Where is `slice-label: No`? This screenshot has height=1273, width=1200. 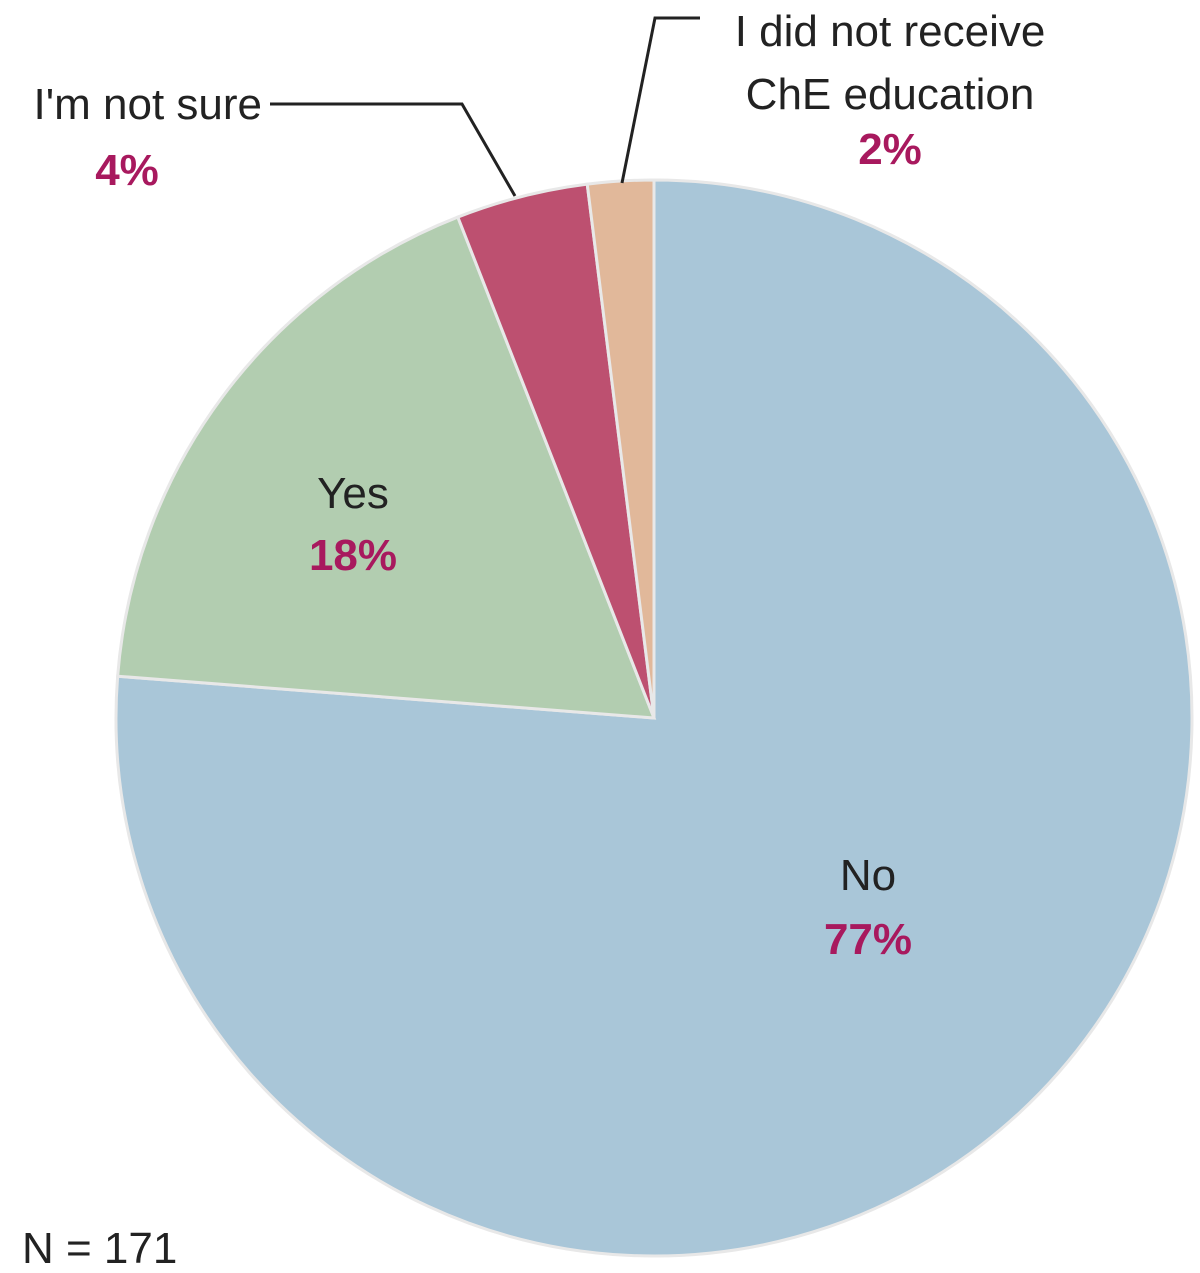 slice-label: No is located at coordinates (868, 875).